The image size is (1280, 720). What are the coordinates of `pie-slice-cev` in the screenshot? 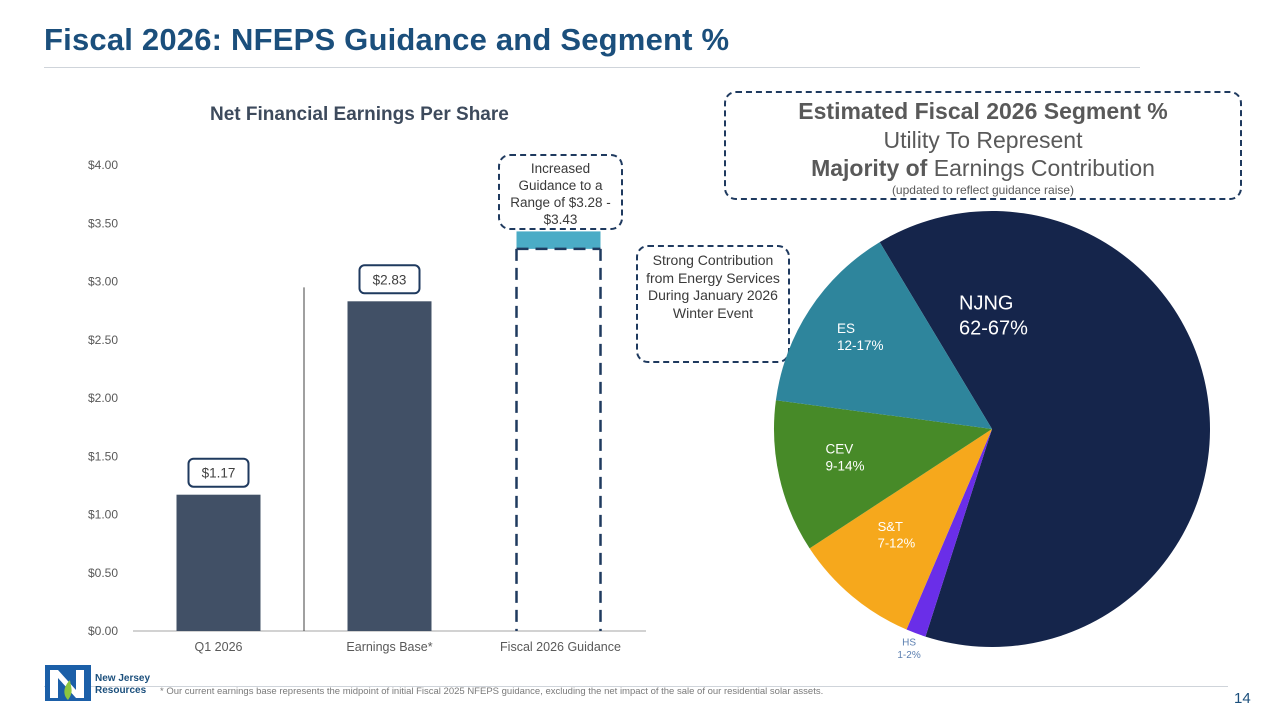 It's located at (883, 474).